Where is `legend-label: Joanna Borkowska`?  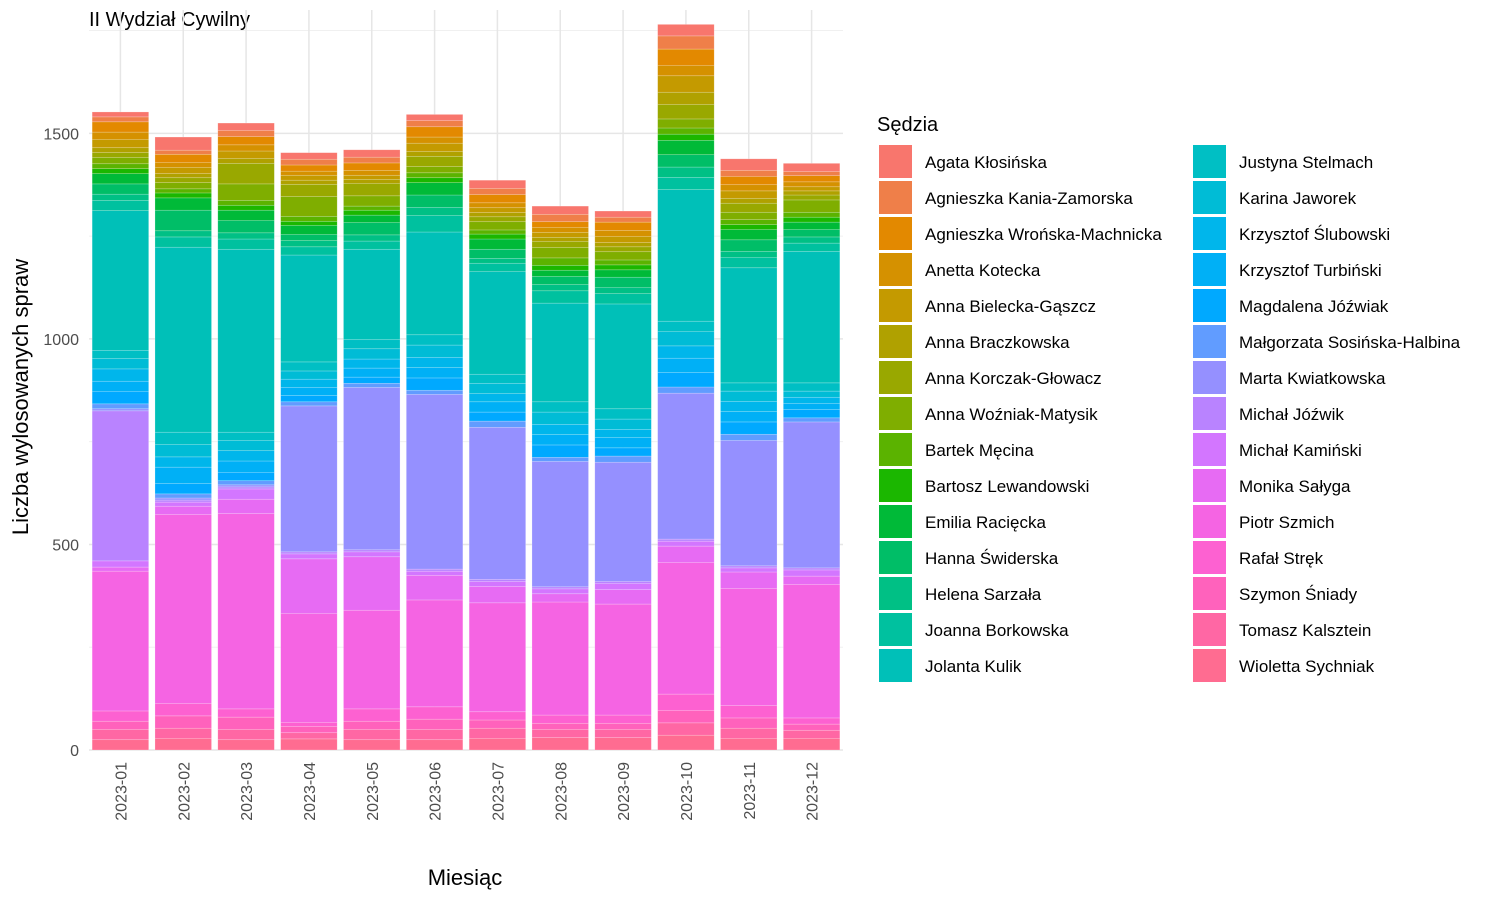
legend-label: Joanna Borkowska is located at coordinates (997, 630).